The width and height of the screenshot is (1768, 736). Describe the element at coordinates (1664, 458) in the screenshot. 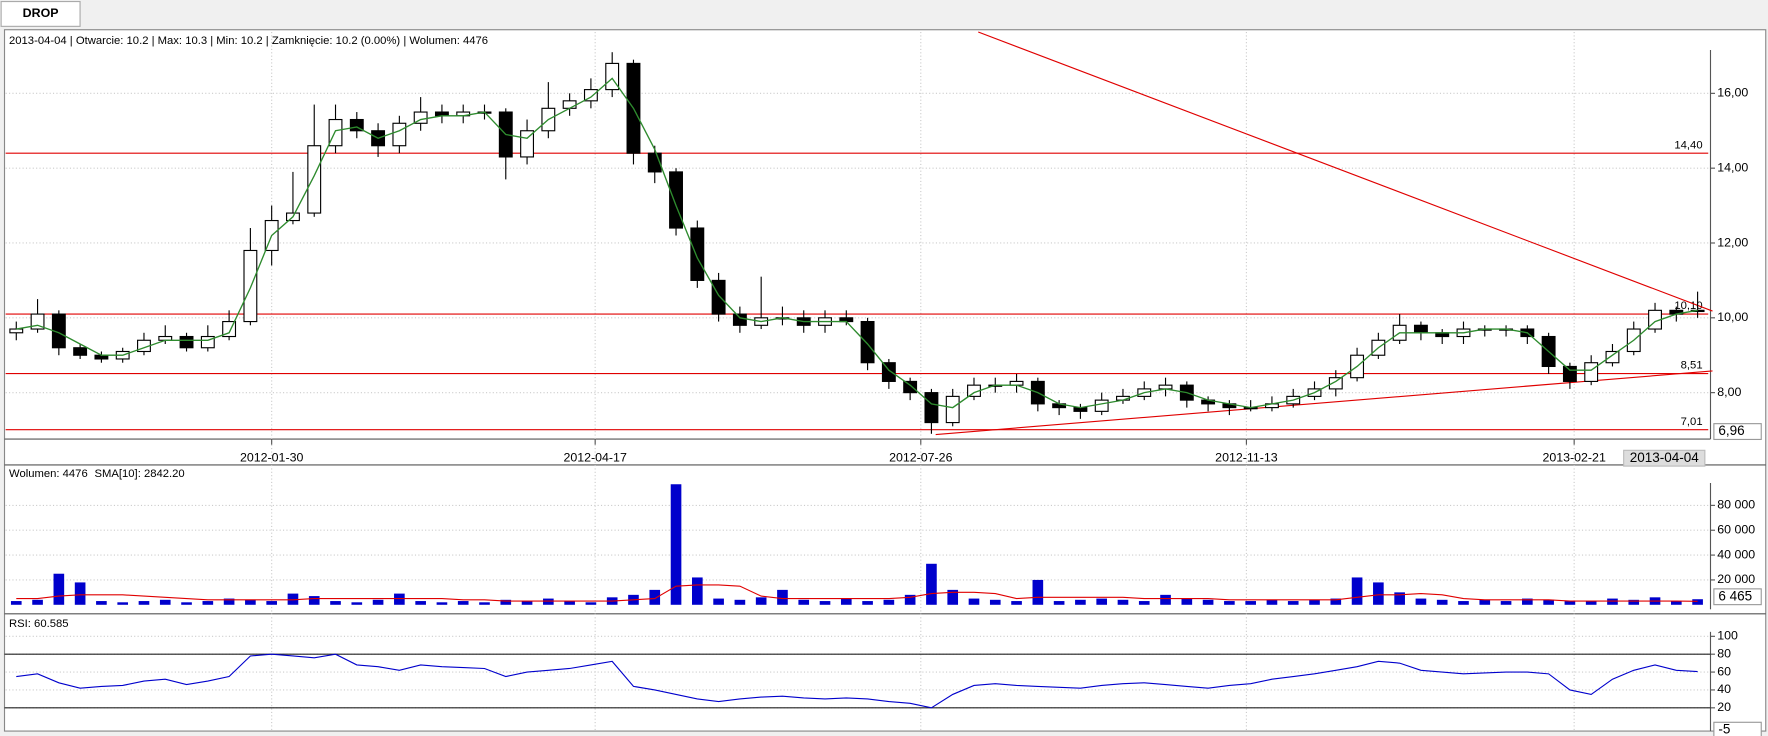

I see `cursor-date-box` at that location.